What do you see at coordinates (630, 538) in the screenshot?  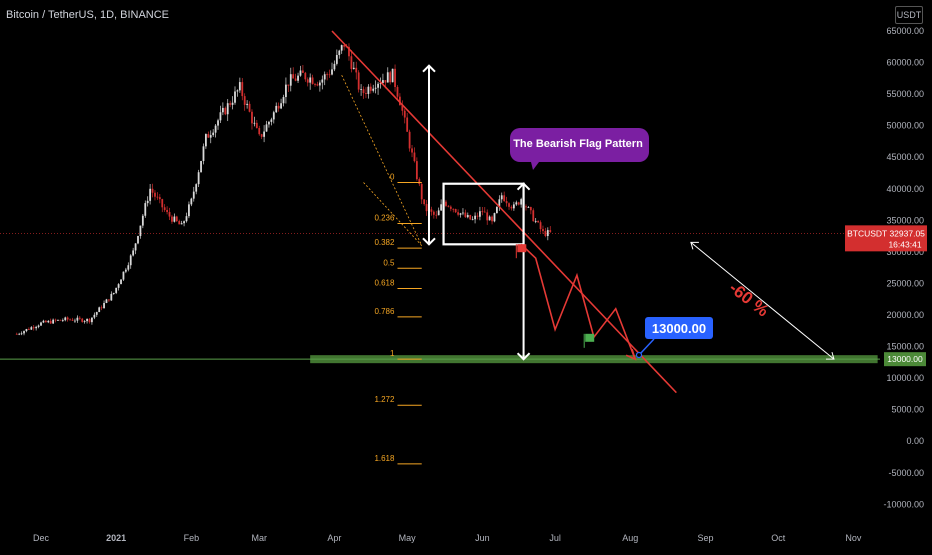 I see `x-tick-label: Aug` at bounding box center [630, 538].